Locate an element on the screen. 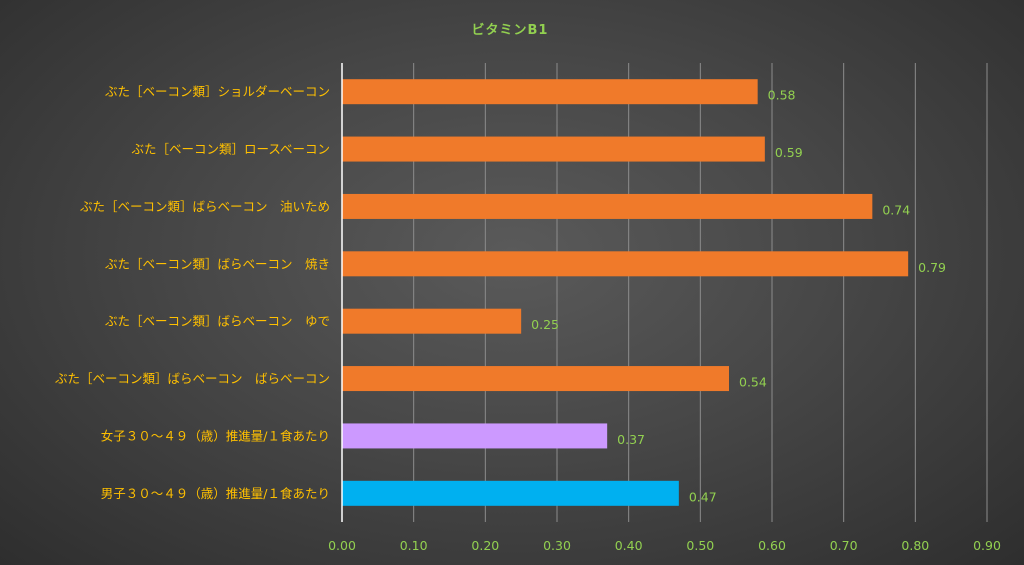  data-label: 0.47 is located at coordinates (703, 496).